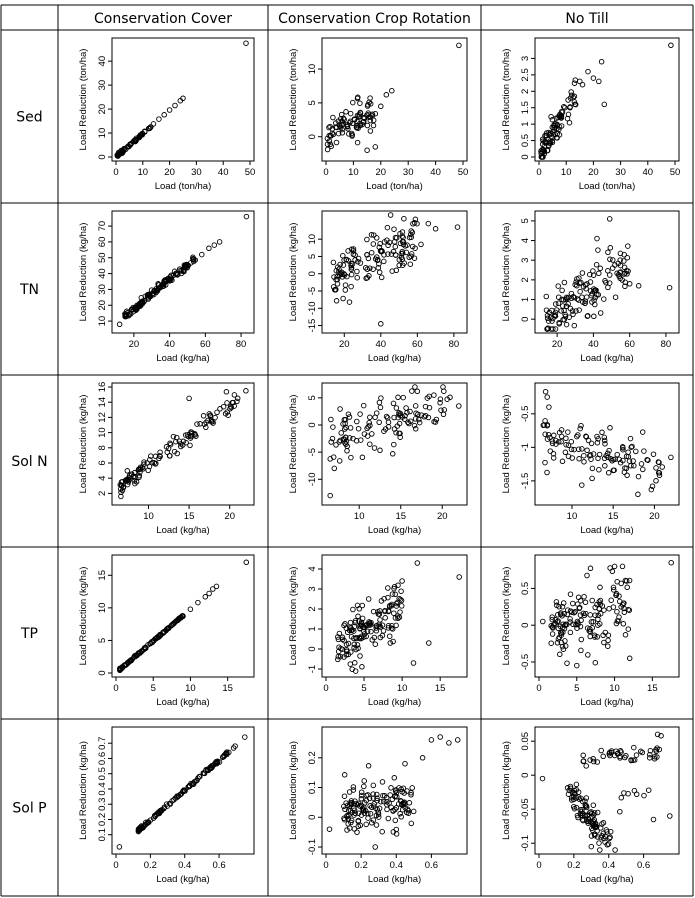  I want to click on row-header-2: TN, so click(29, 290).